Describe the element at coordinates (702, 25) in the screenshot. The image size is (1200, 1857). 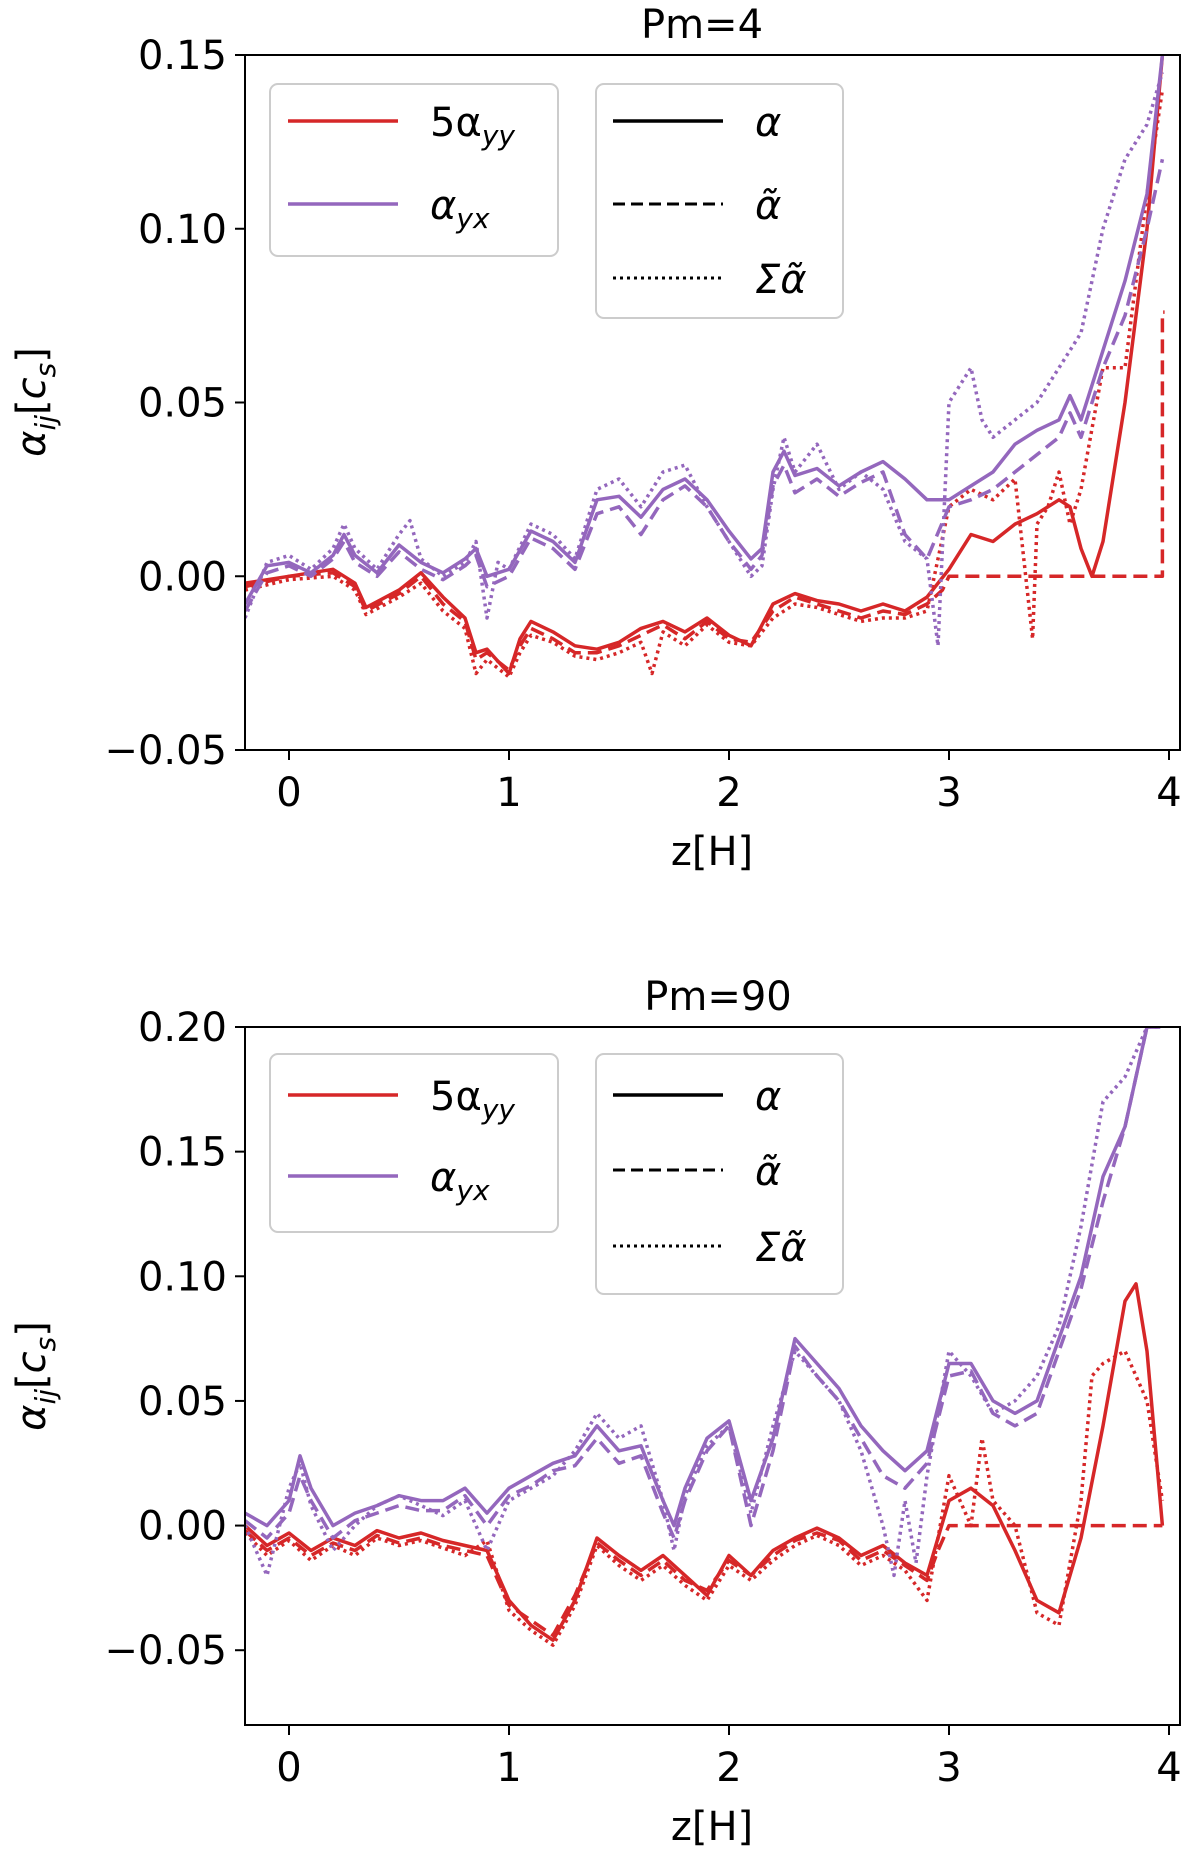
I see `chart-title: Pm=4` at that location.